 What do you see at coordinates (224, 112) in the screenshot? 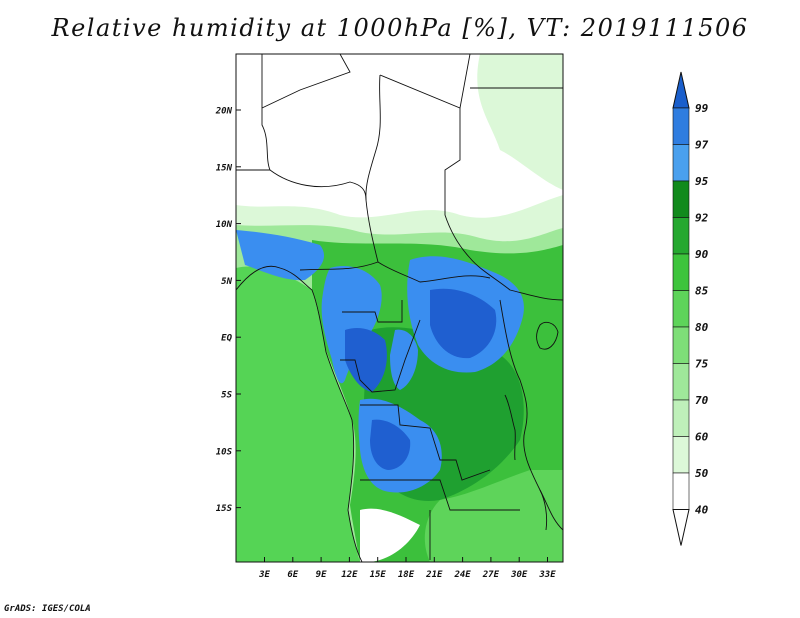
I see `lat-label: 20N` at bounding box center [224, 112].